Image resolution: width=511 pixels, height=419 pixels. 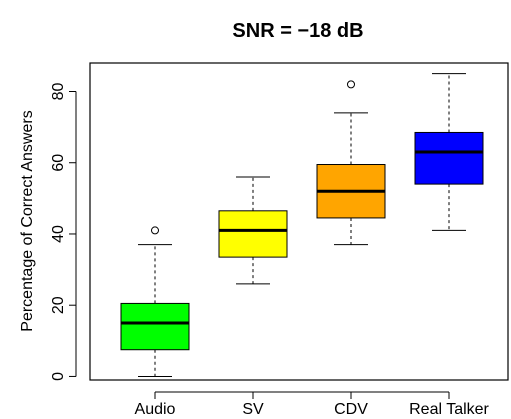 I want to click on chart-title: SNR = −18 dB, so click(x=297, y=31).